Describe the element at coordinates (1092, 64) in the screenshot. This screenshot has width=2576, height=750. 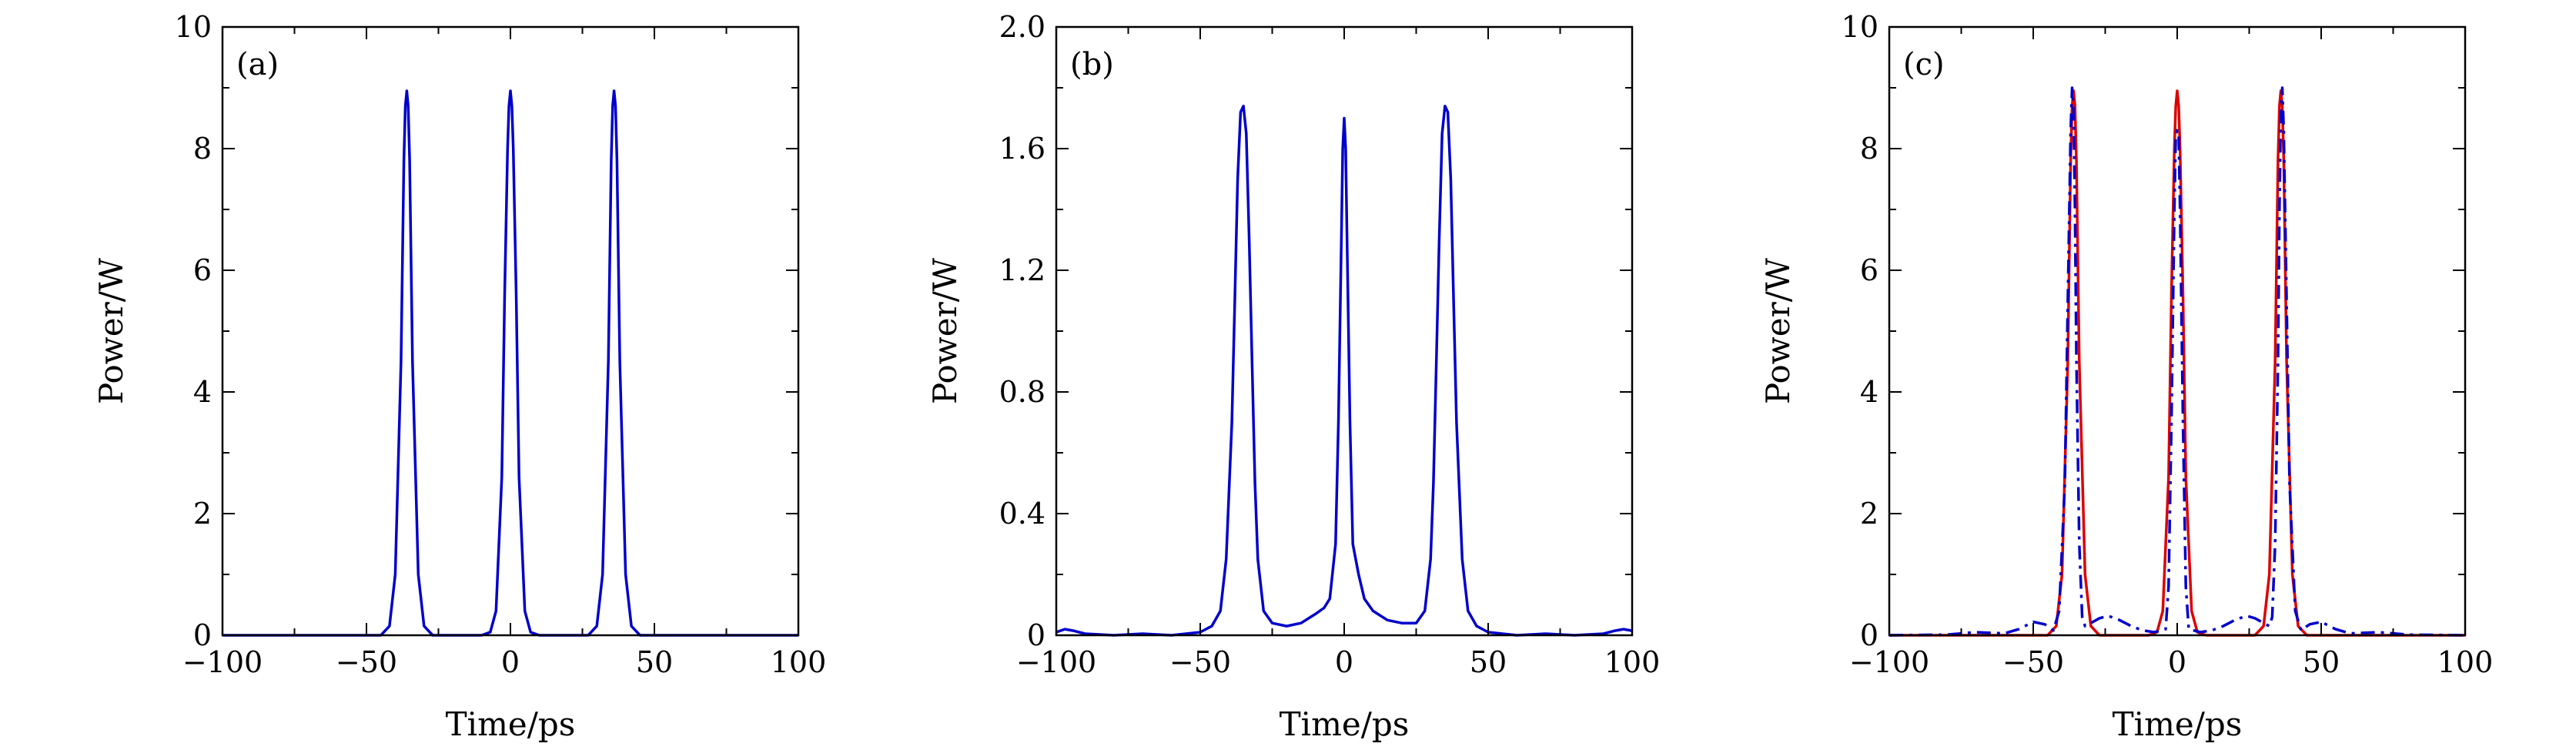
I see `panel-label: (b)` at that location.